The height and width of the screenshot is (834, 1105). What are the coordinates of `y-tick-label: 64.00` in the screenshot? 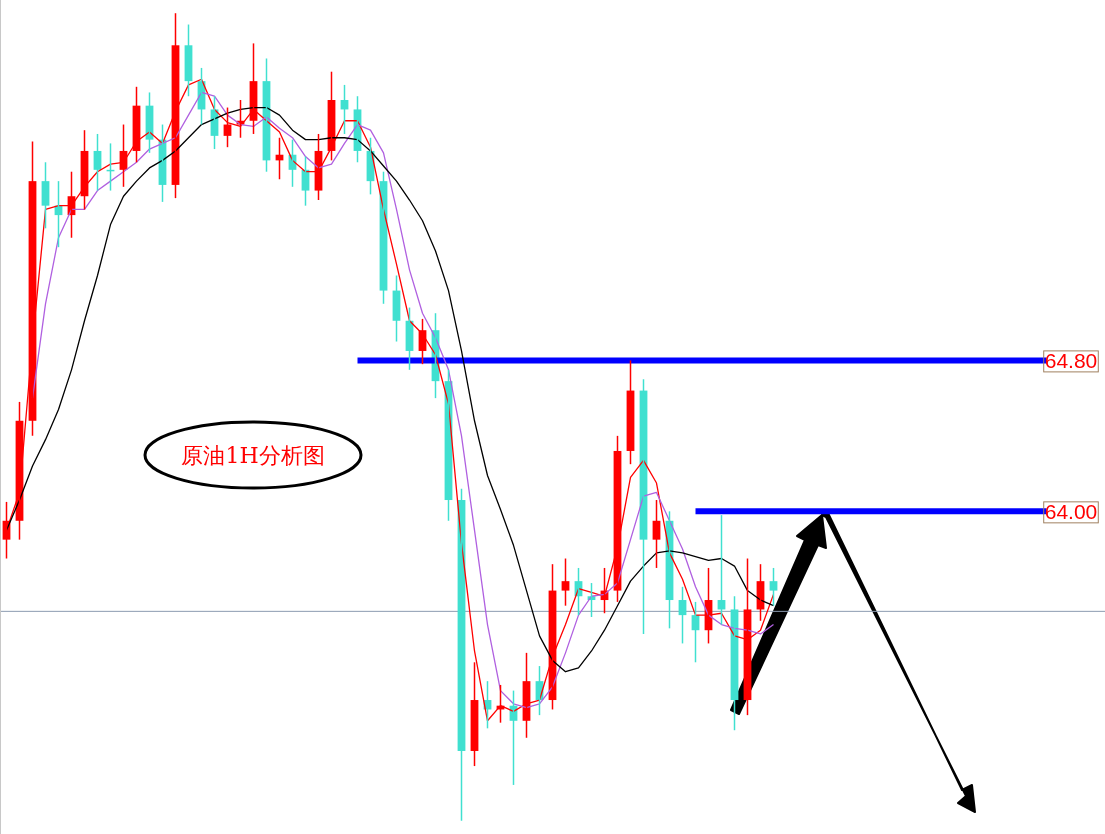 It's located at (1071, 511).